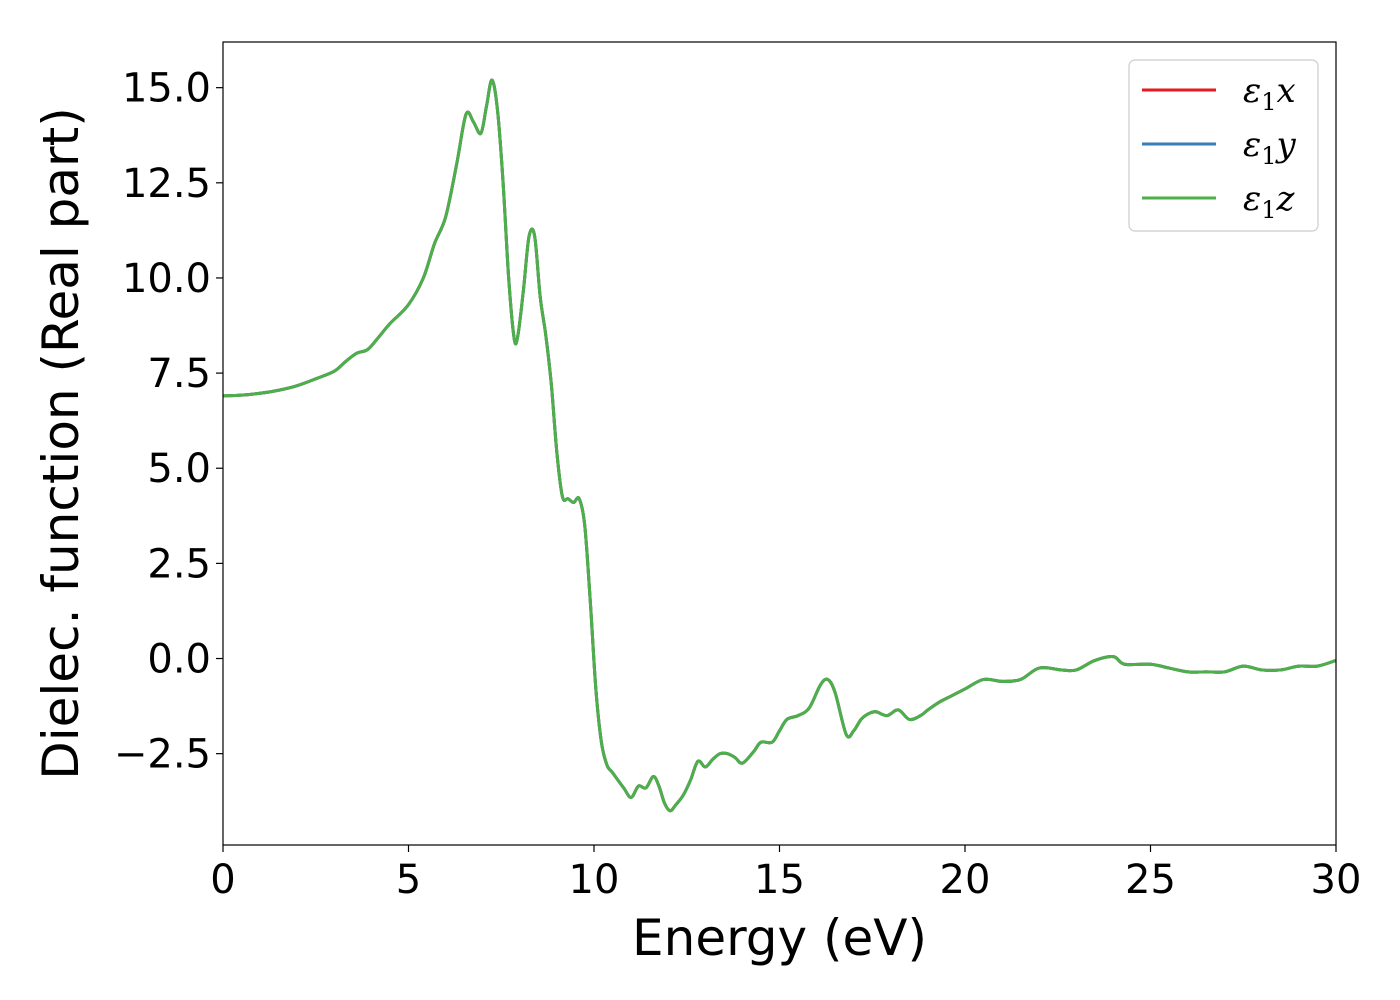 The image size is (1400, 1000). Describe the element at coordinates (1150, 880) in the screenshot. I see `x-tick-label: 25` at that location.